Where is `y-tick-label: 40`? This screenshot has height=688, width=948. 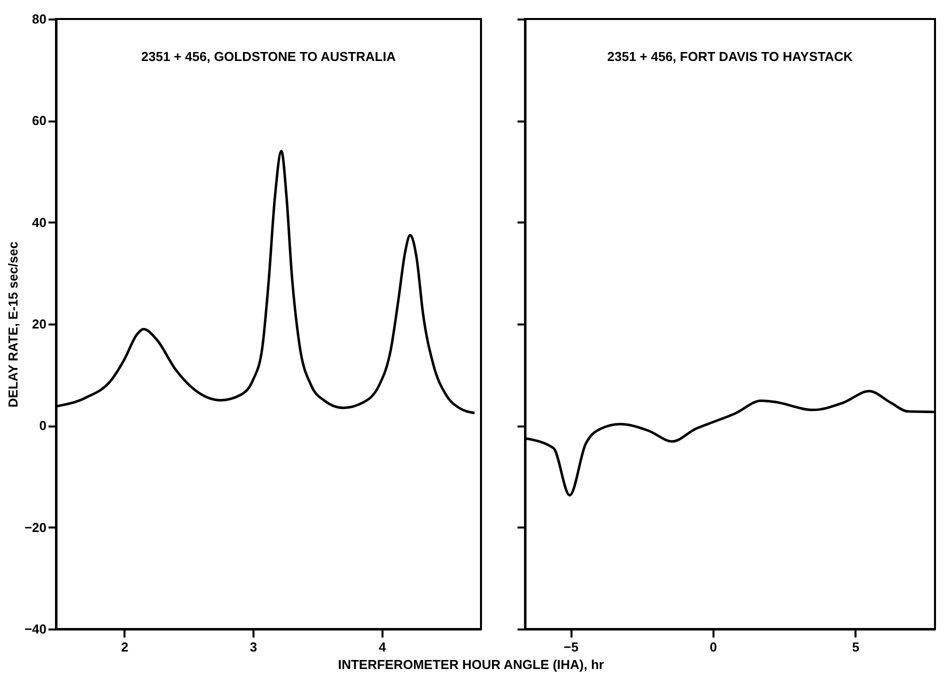
y-tick-label: 40 is located at coordinates (39, 222).